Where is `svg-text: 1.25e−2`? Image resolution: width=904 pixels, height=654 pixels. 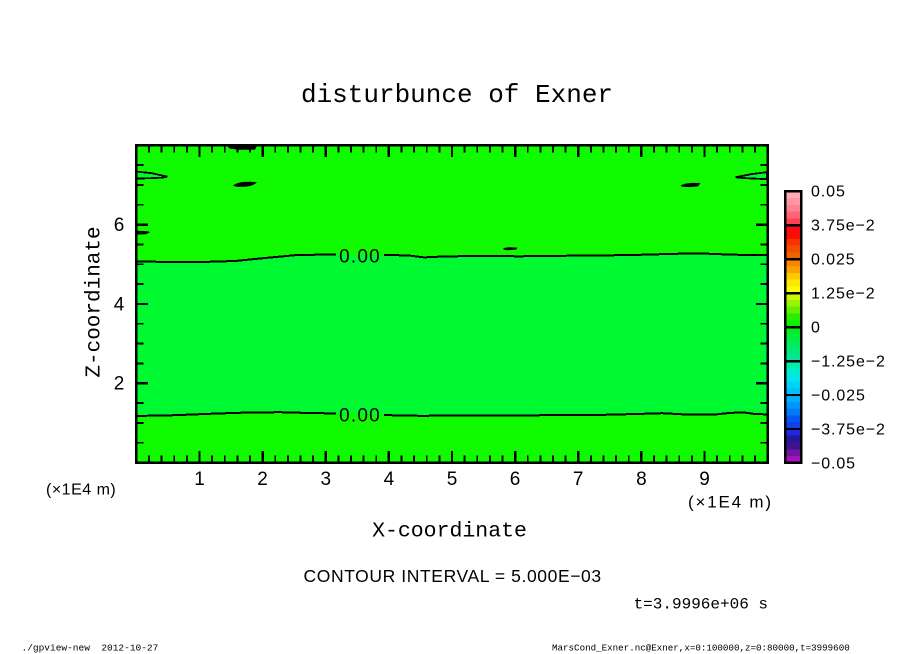
svg-text: 1.25e−2 is located at coordinates (843, 294).